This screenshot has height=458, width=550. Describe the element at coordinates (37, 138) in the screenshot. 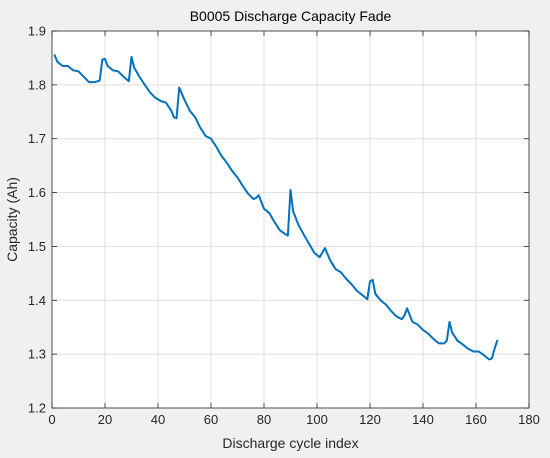

I see `y-tick-label: 1.7` at that location.